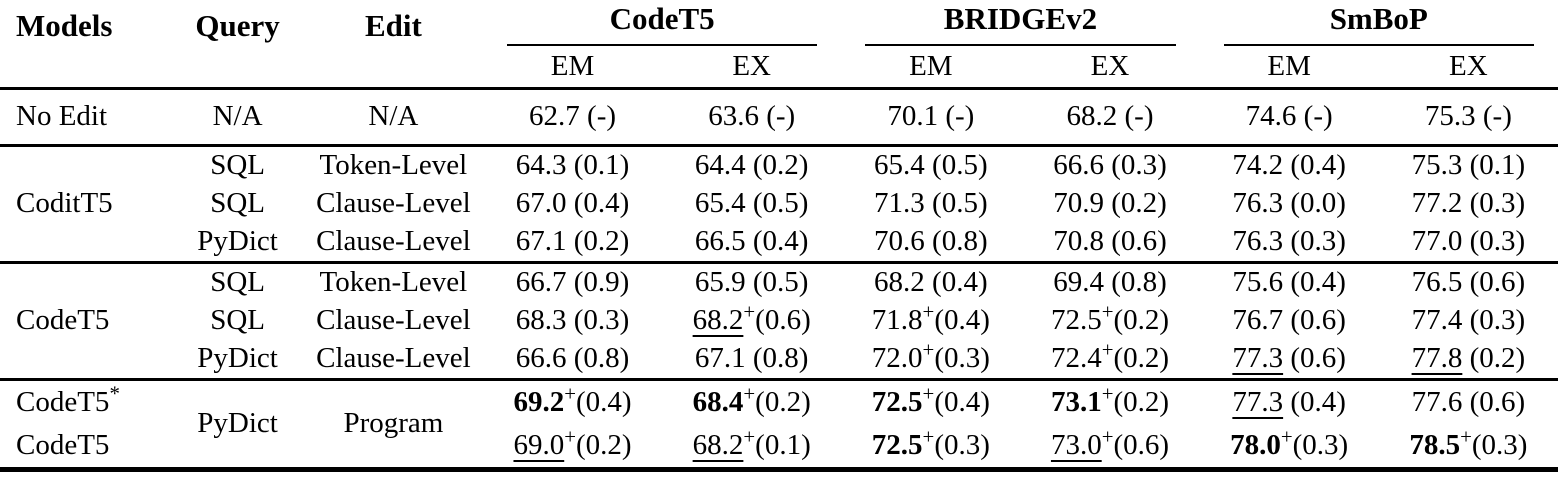 This screenshot has height=496, width=1558. What do you see at coordinates (779, 67) in the screenshot?
I see `header-row-metrics: EM EX EM EX EM EX` at bounding box center [779, 67].